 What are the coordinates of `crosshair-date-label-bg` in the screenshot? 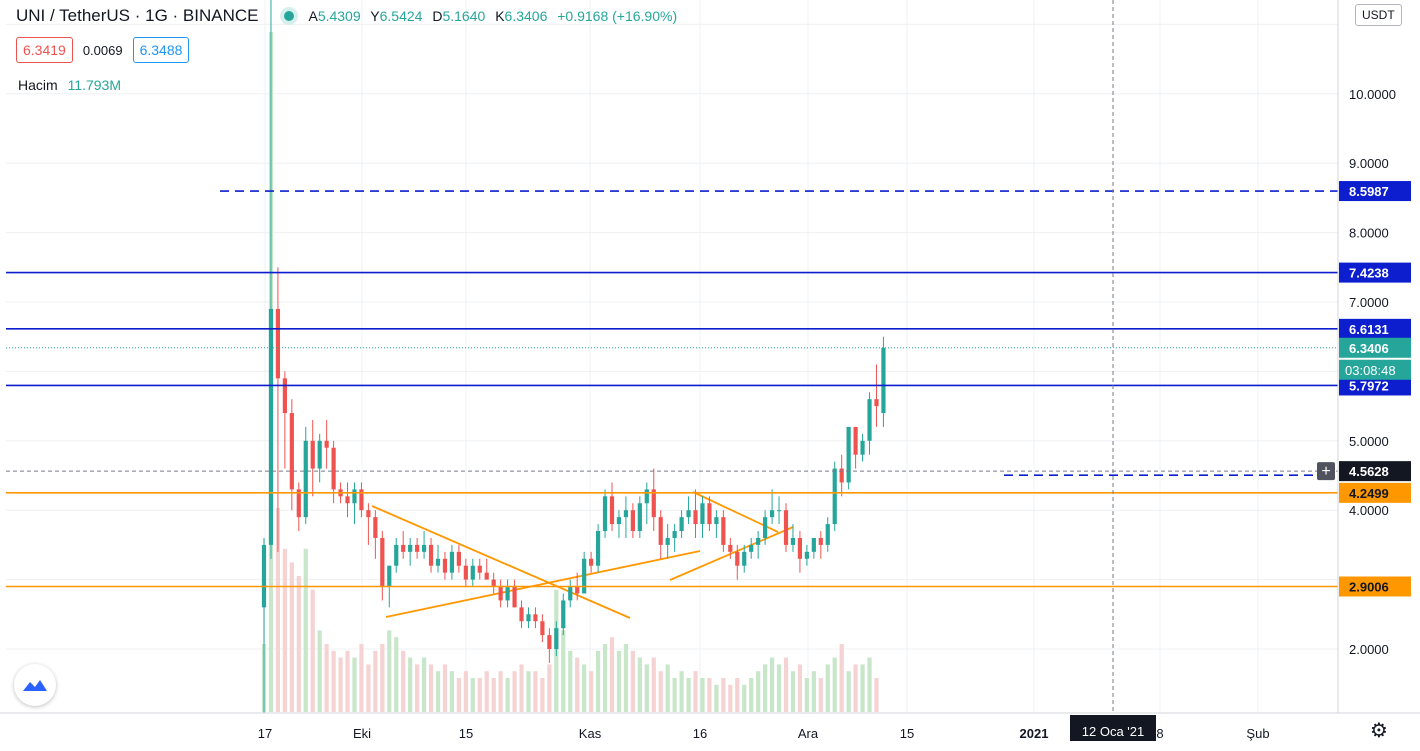 It's located at (1113, 728).